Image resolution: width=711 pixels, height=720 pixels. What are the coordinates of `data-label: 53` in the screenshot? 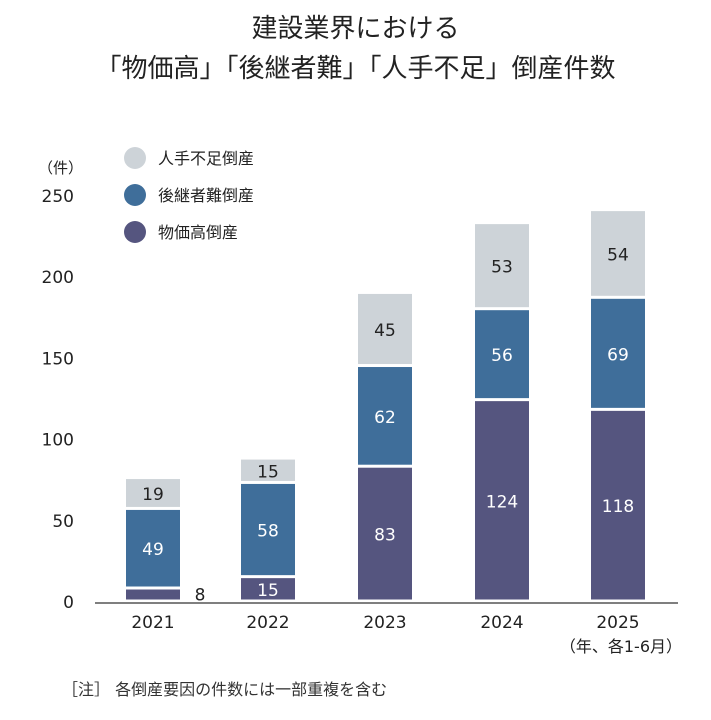 It's located at (502, 268).